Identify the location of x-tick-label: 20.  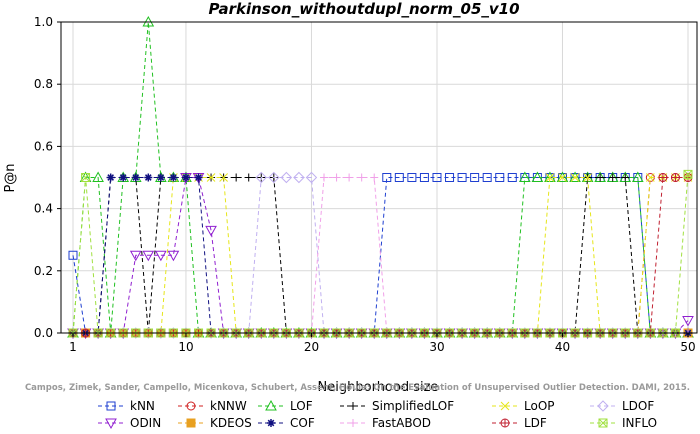
(311, 347).